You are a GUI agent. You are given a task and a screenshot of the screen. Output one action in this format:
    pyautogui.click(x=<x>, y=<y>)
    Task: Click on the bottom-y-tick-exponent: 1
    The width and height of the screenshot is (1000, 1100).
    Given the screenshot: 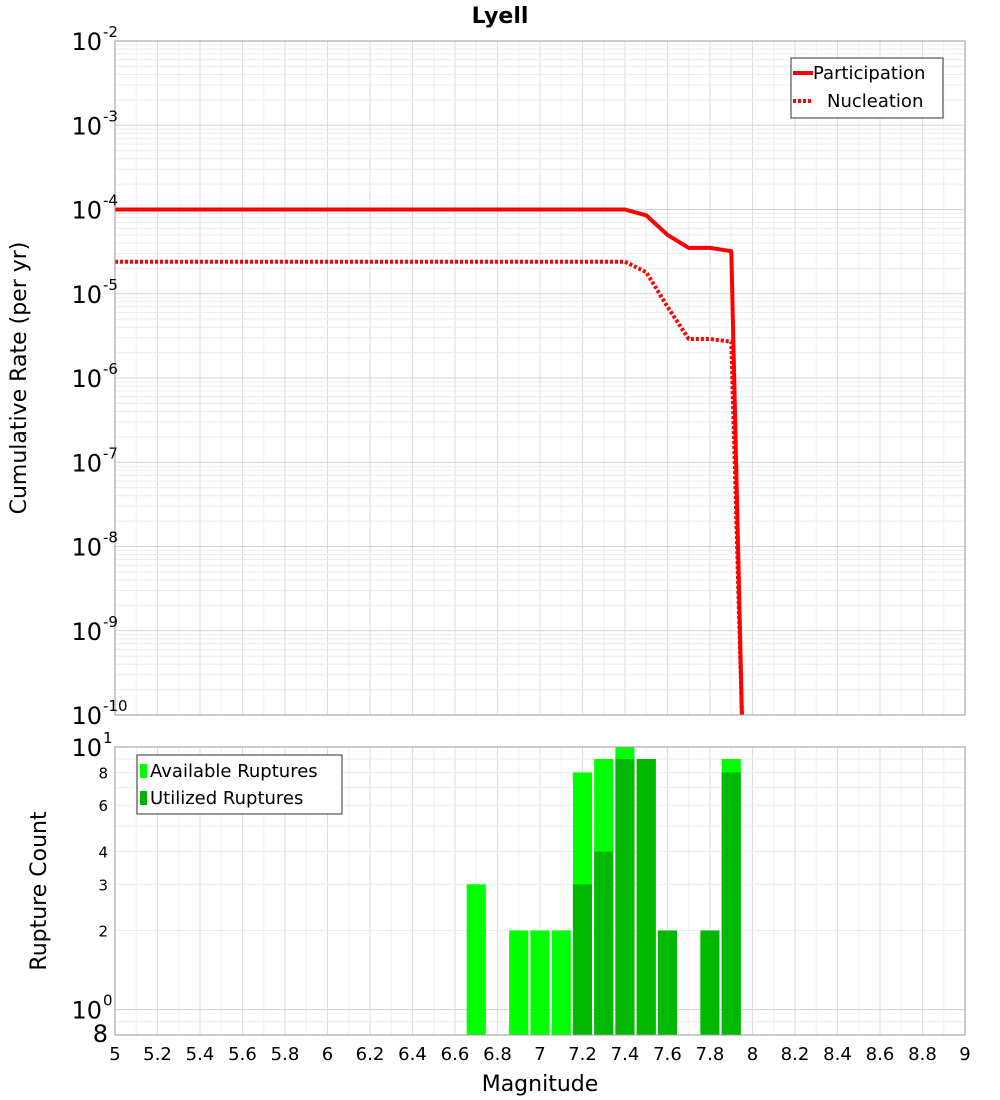 What is the action you would take?
    pyautogui.click(x=108, y=738)
    